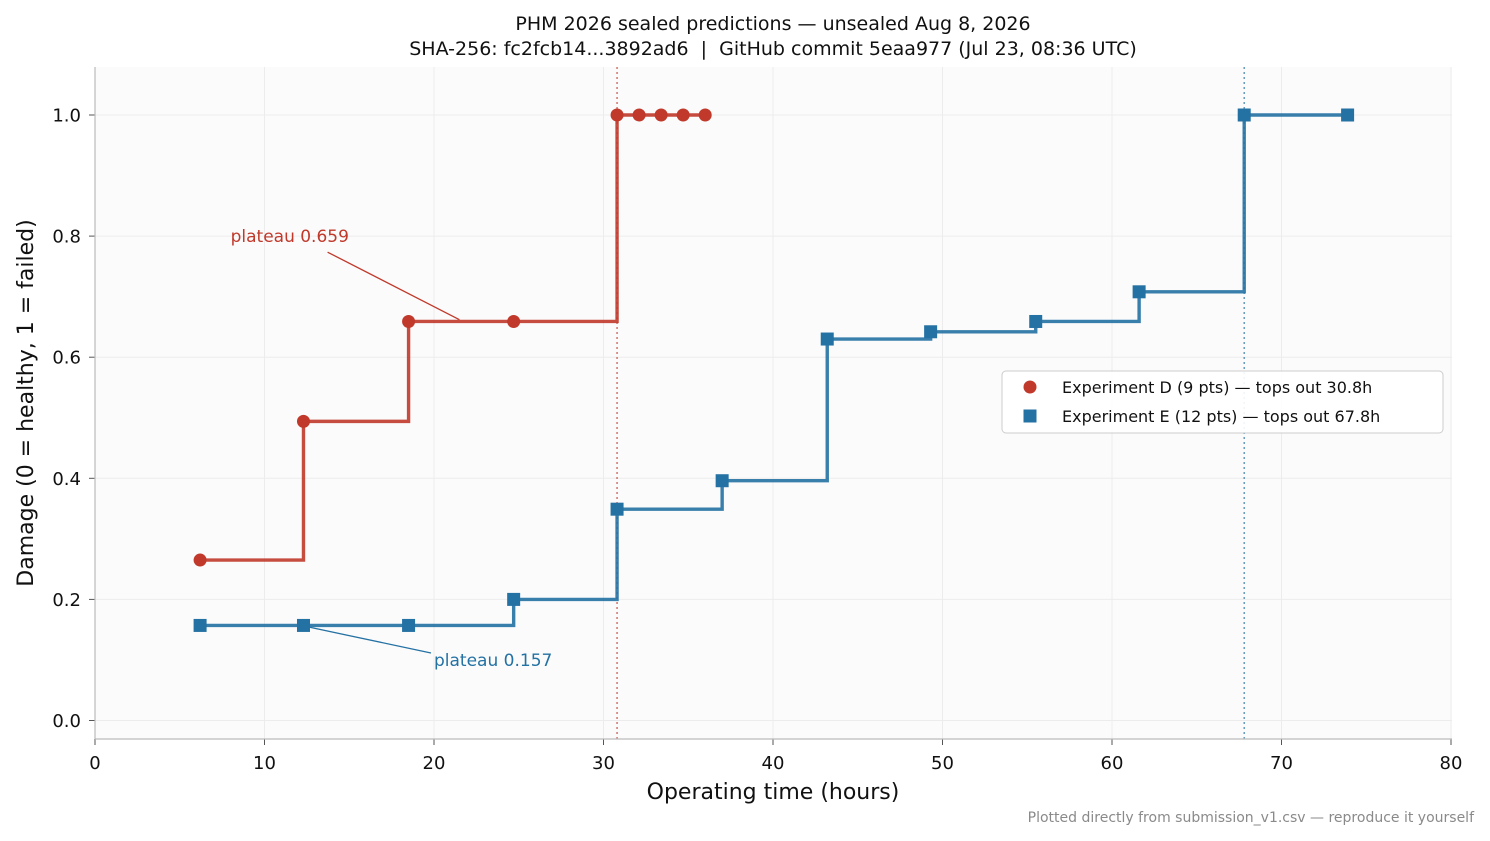 This screenshot has height=841, width=1490. Describe the element at coordinates (66, 116) in the screenshot. I see `y-tick-label: 1.0` at that location.